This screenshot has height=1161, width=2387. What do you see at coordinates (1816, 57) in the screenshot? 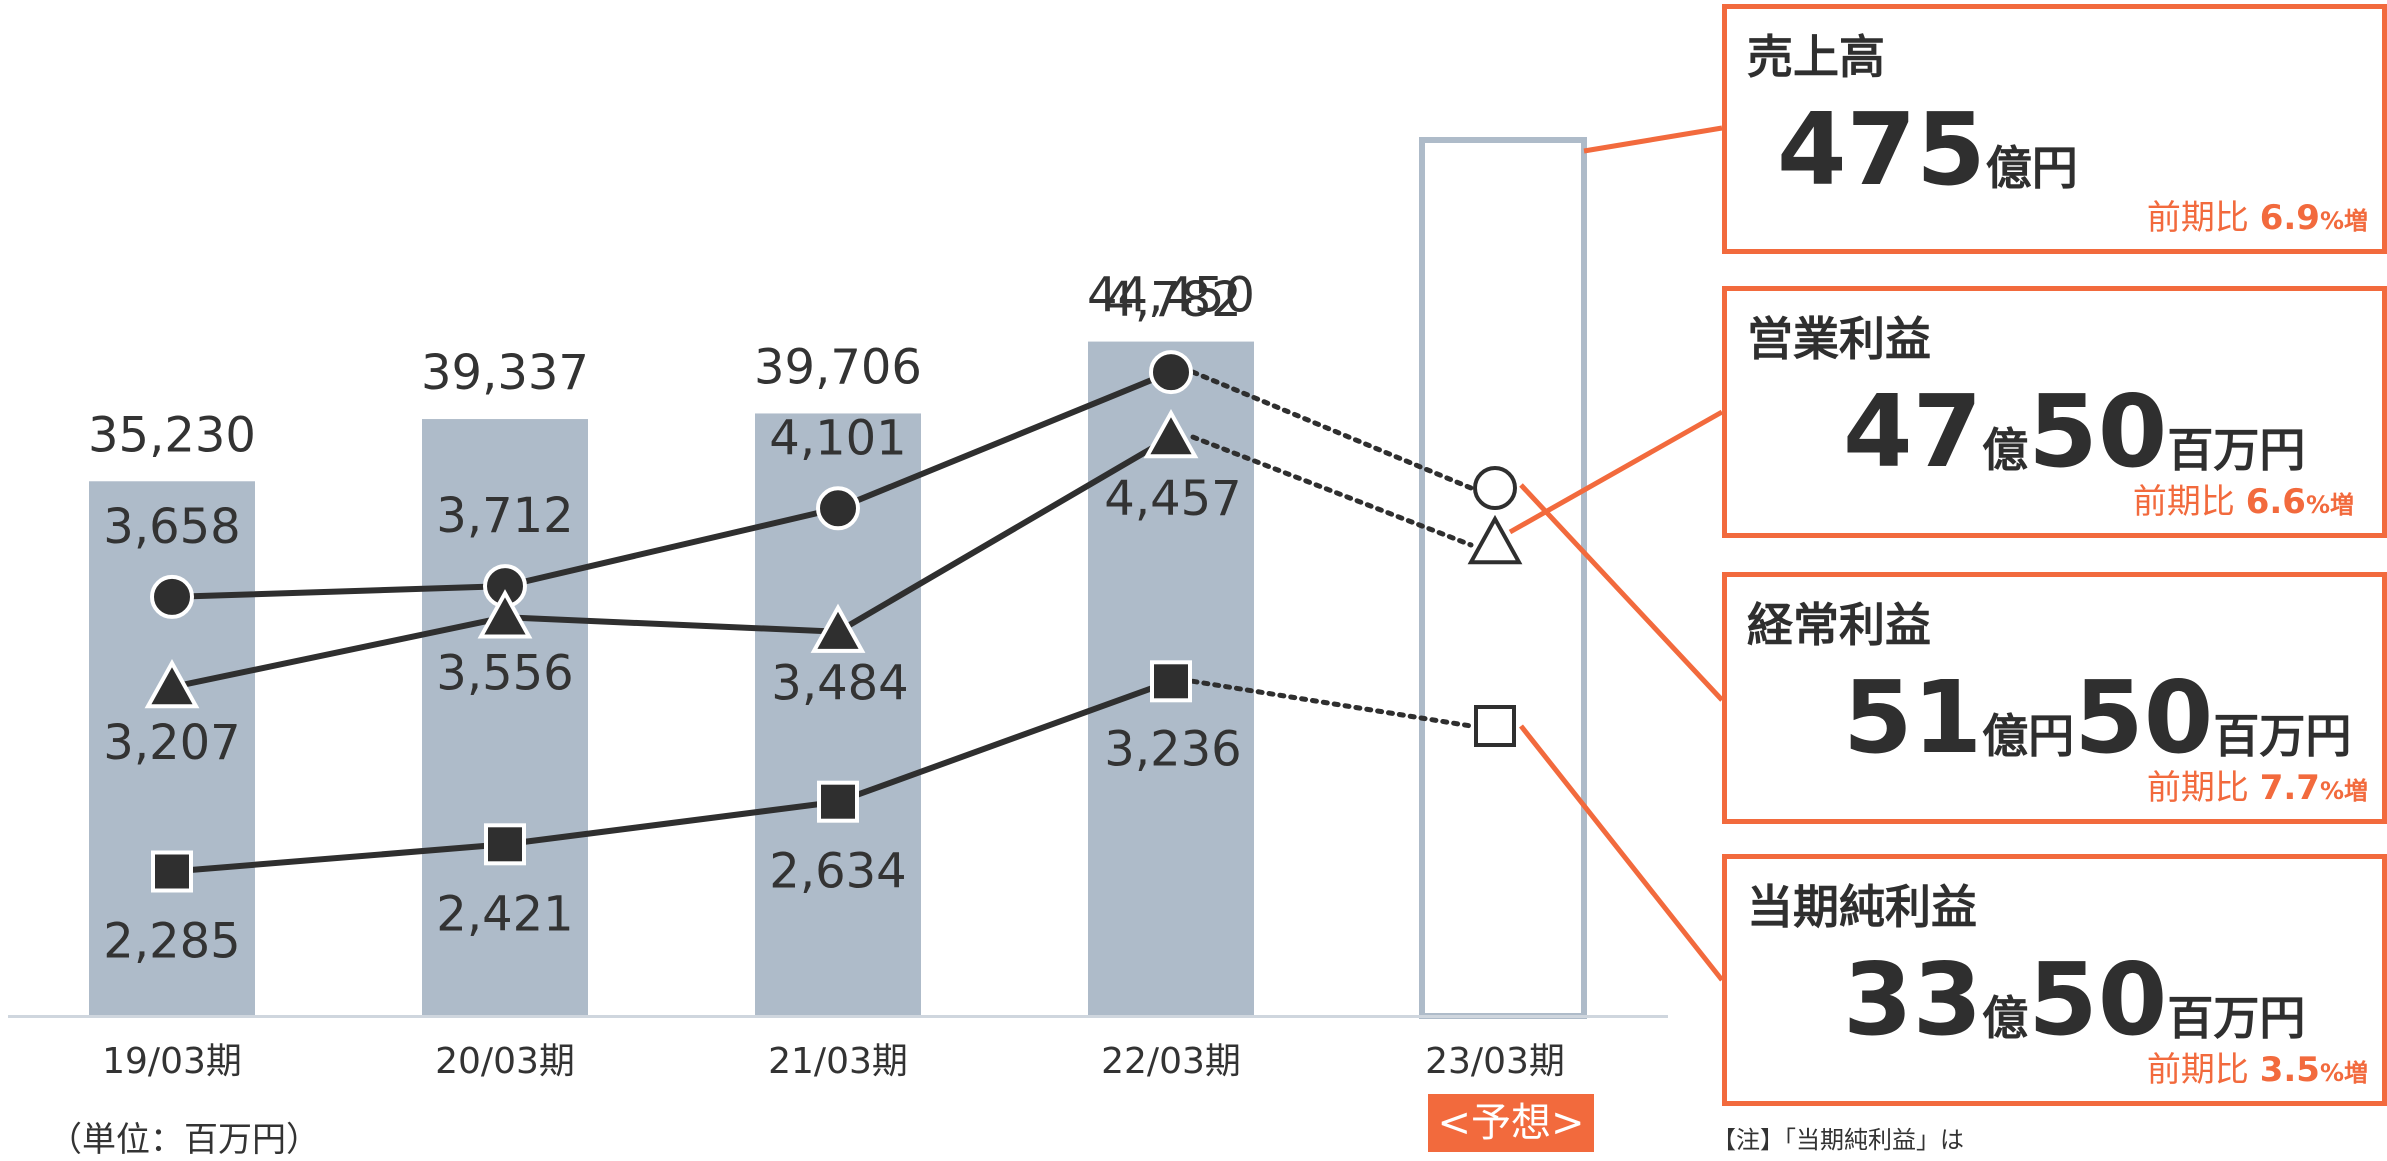
I see `card-title: 売上高` at bounding box center [1816, 57].